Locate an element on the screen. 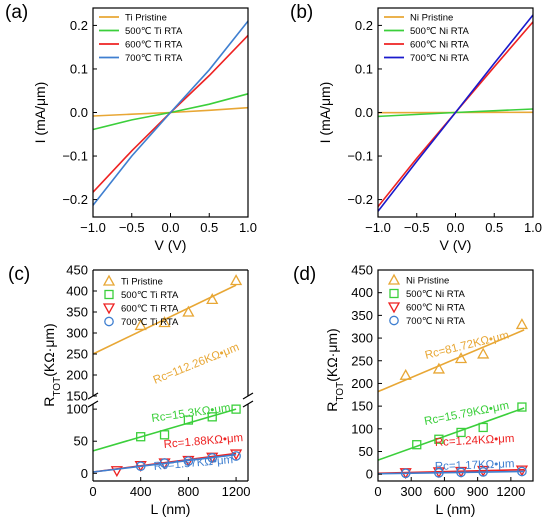  break-mark-2-1a is located at coordinates (248, 396).